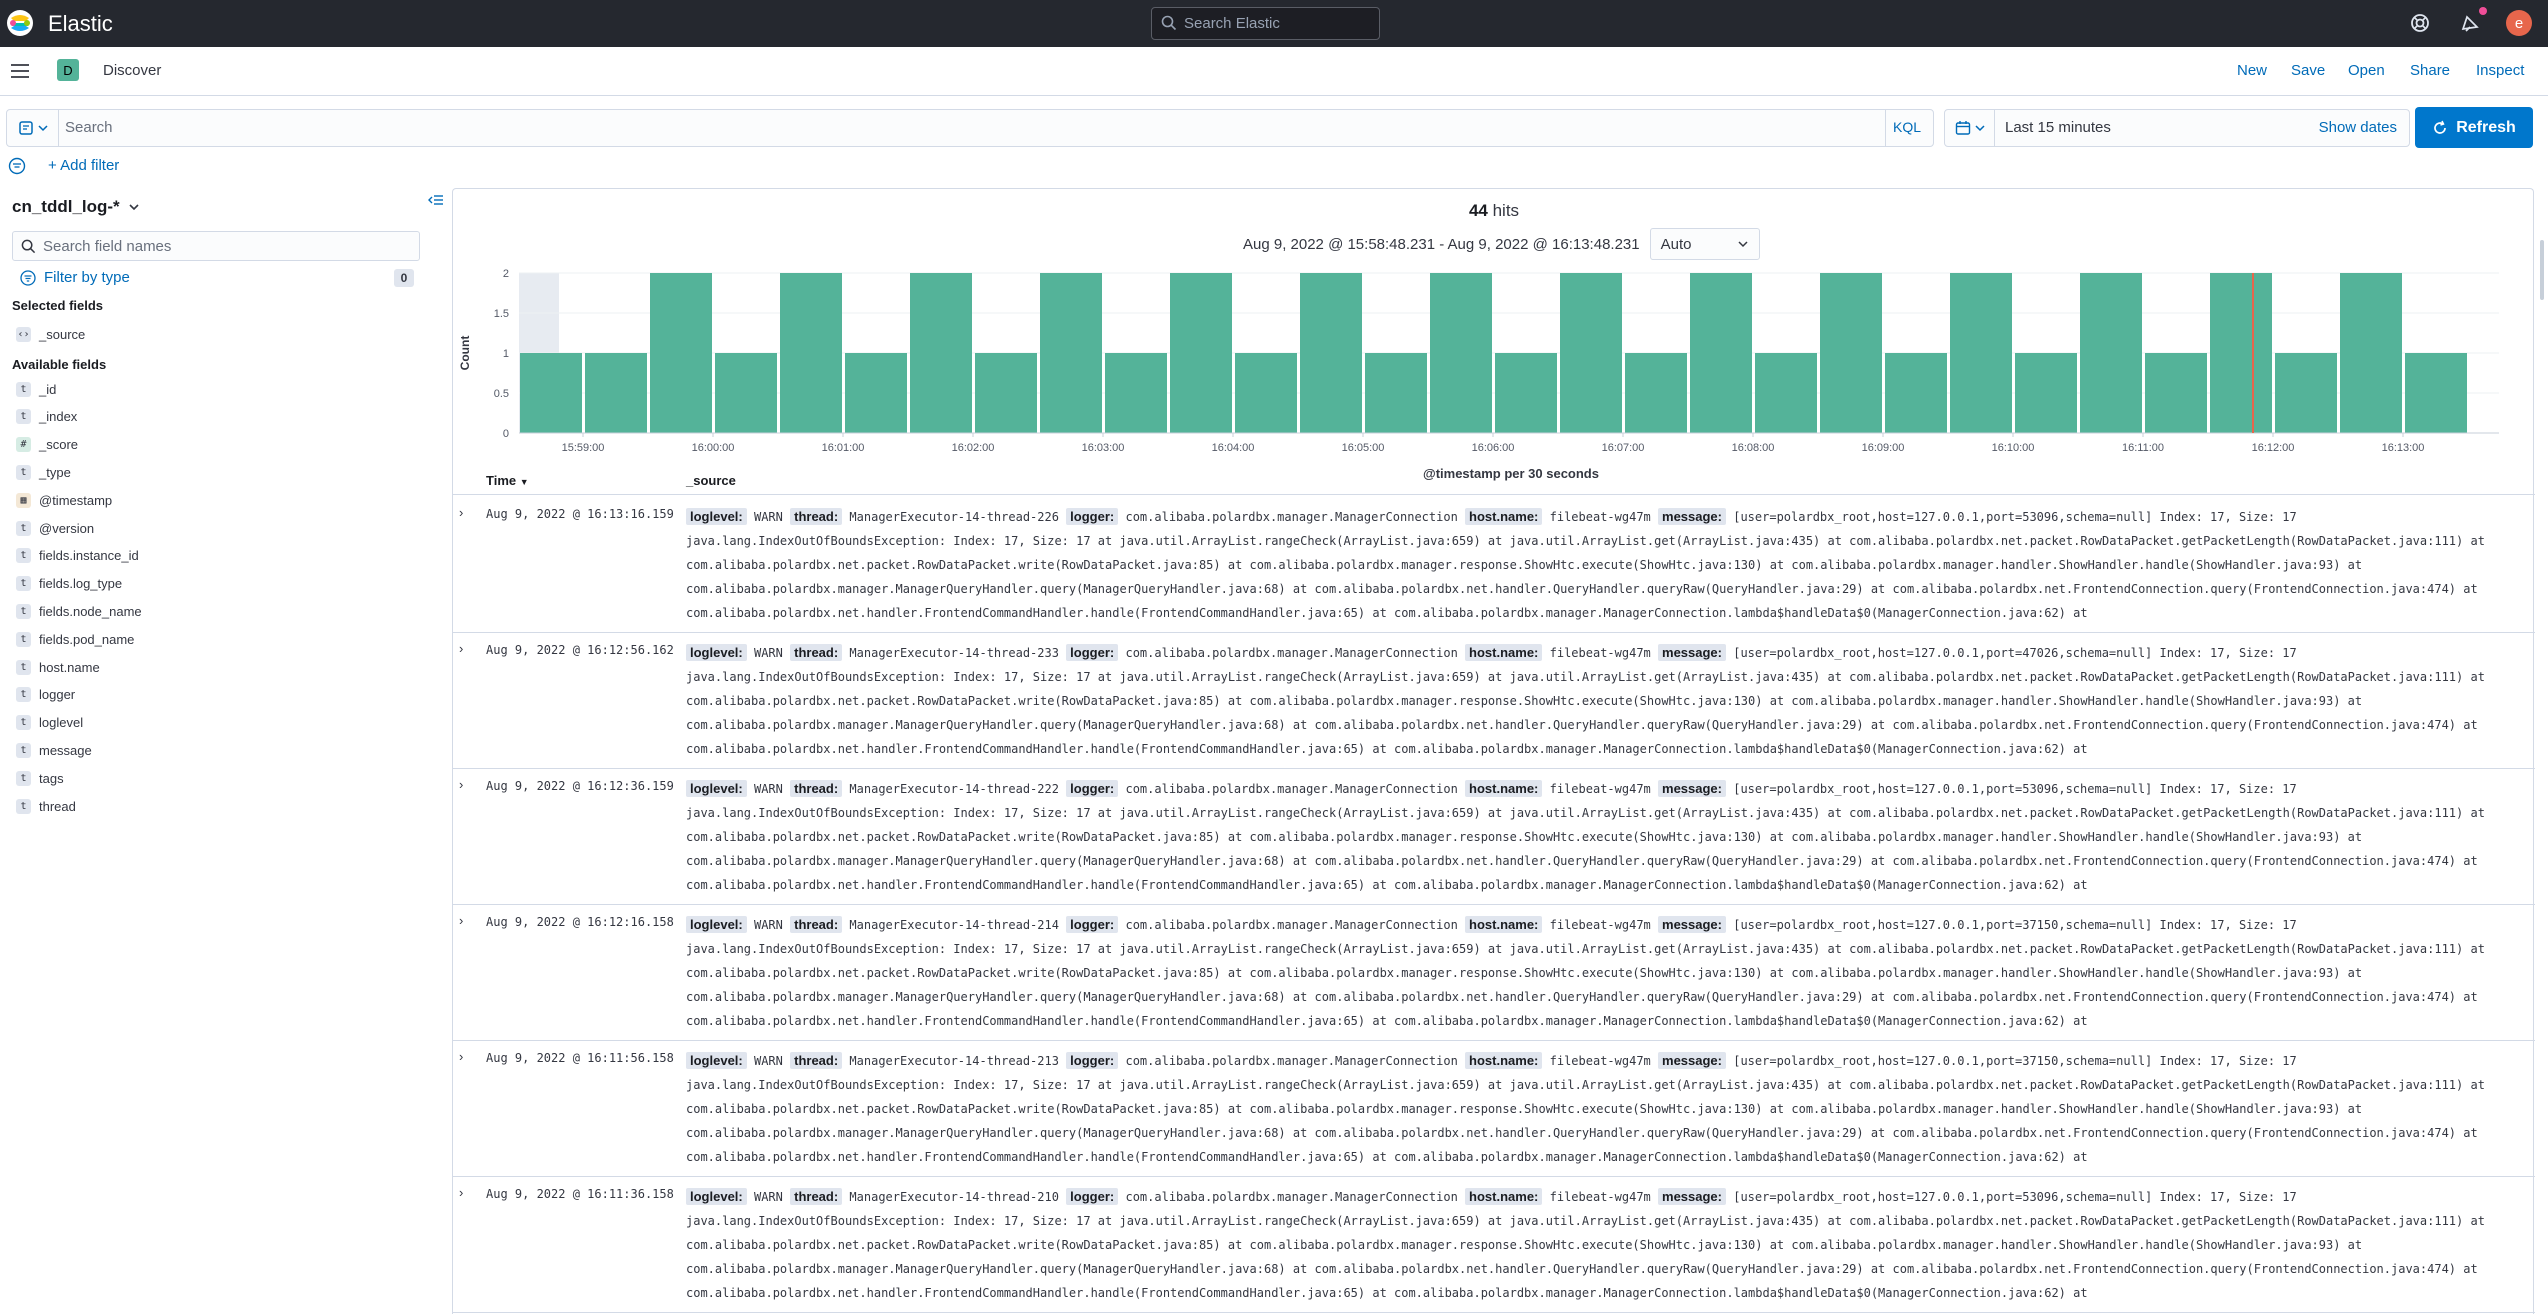  What do you see at coordinates (768, 517) in the screenshot?
I see `field-value: WARN` at bounding box center [768, 517].